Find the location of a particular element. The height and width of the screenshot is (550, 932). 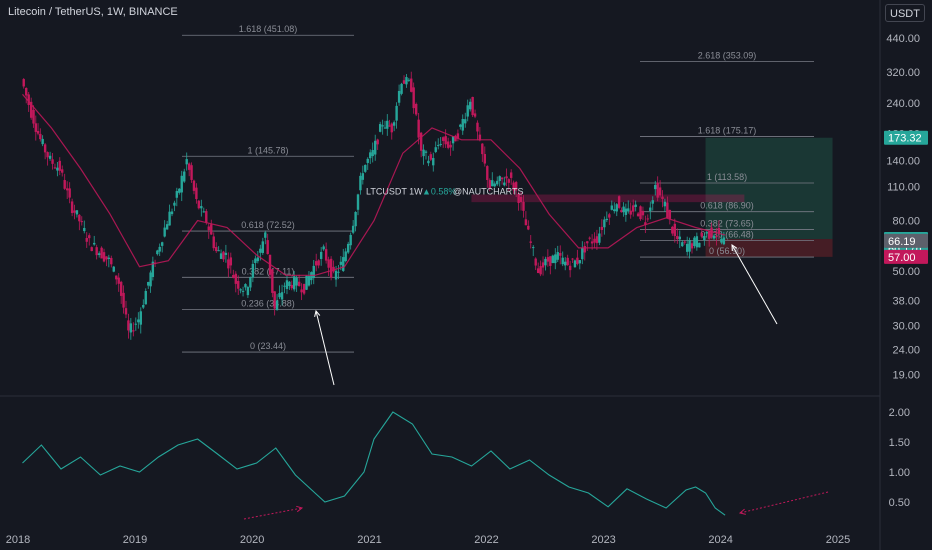

x-tick-2025: 2025 is located at coordinates (838, 540).